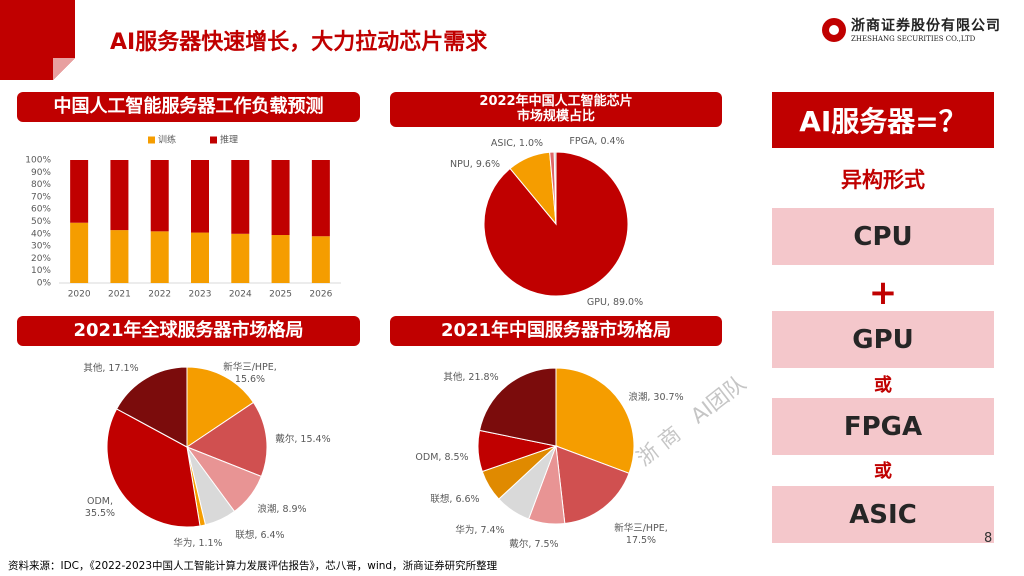  Describe the element at coordinates (41, 247) in the screenshot. I see `y-tick-label: 30%` at that location.